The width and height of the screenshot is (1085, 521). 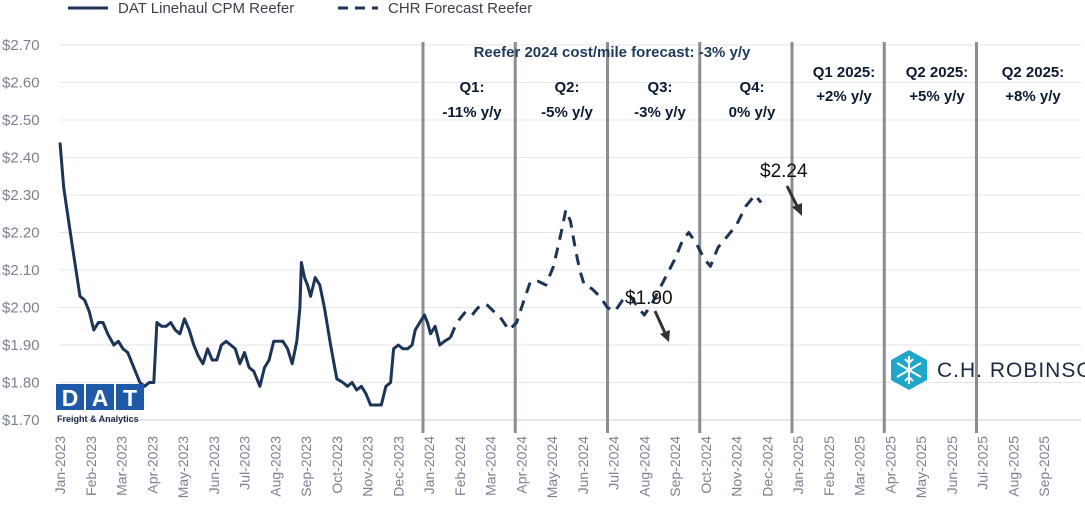 I want to click on chr-logo: C.H. ROBINSON, so click(x=988, y=370).